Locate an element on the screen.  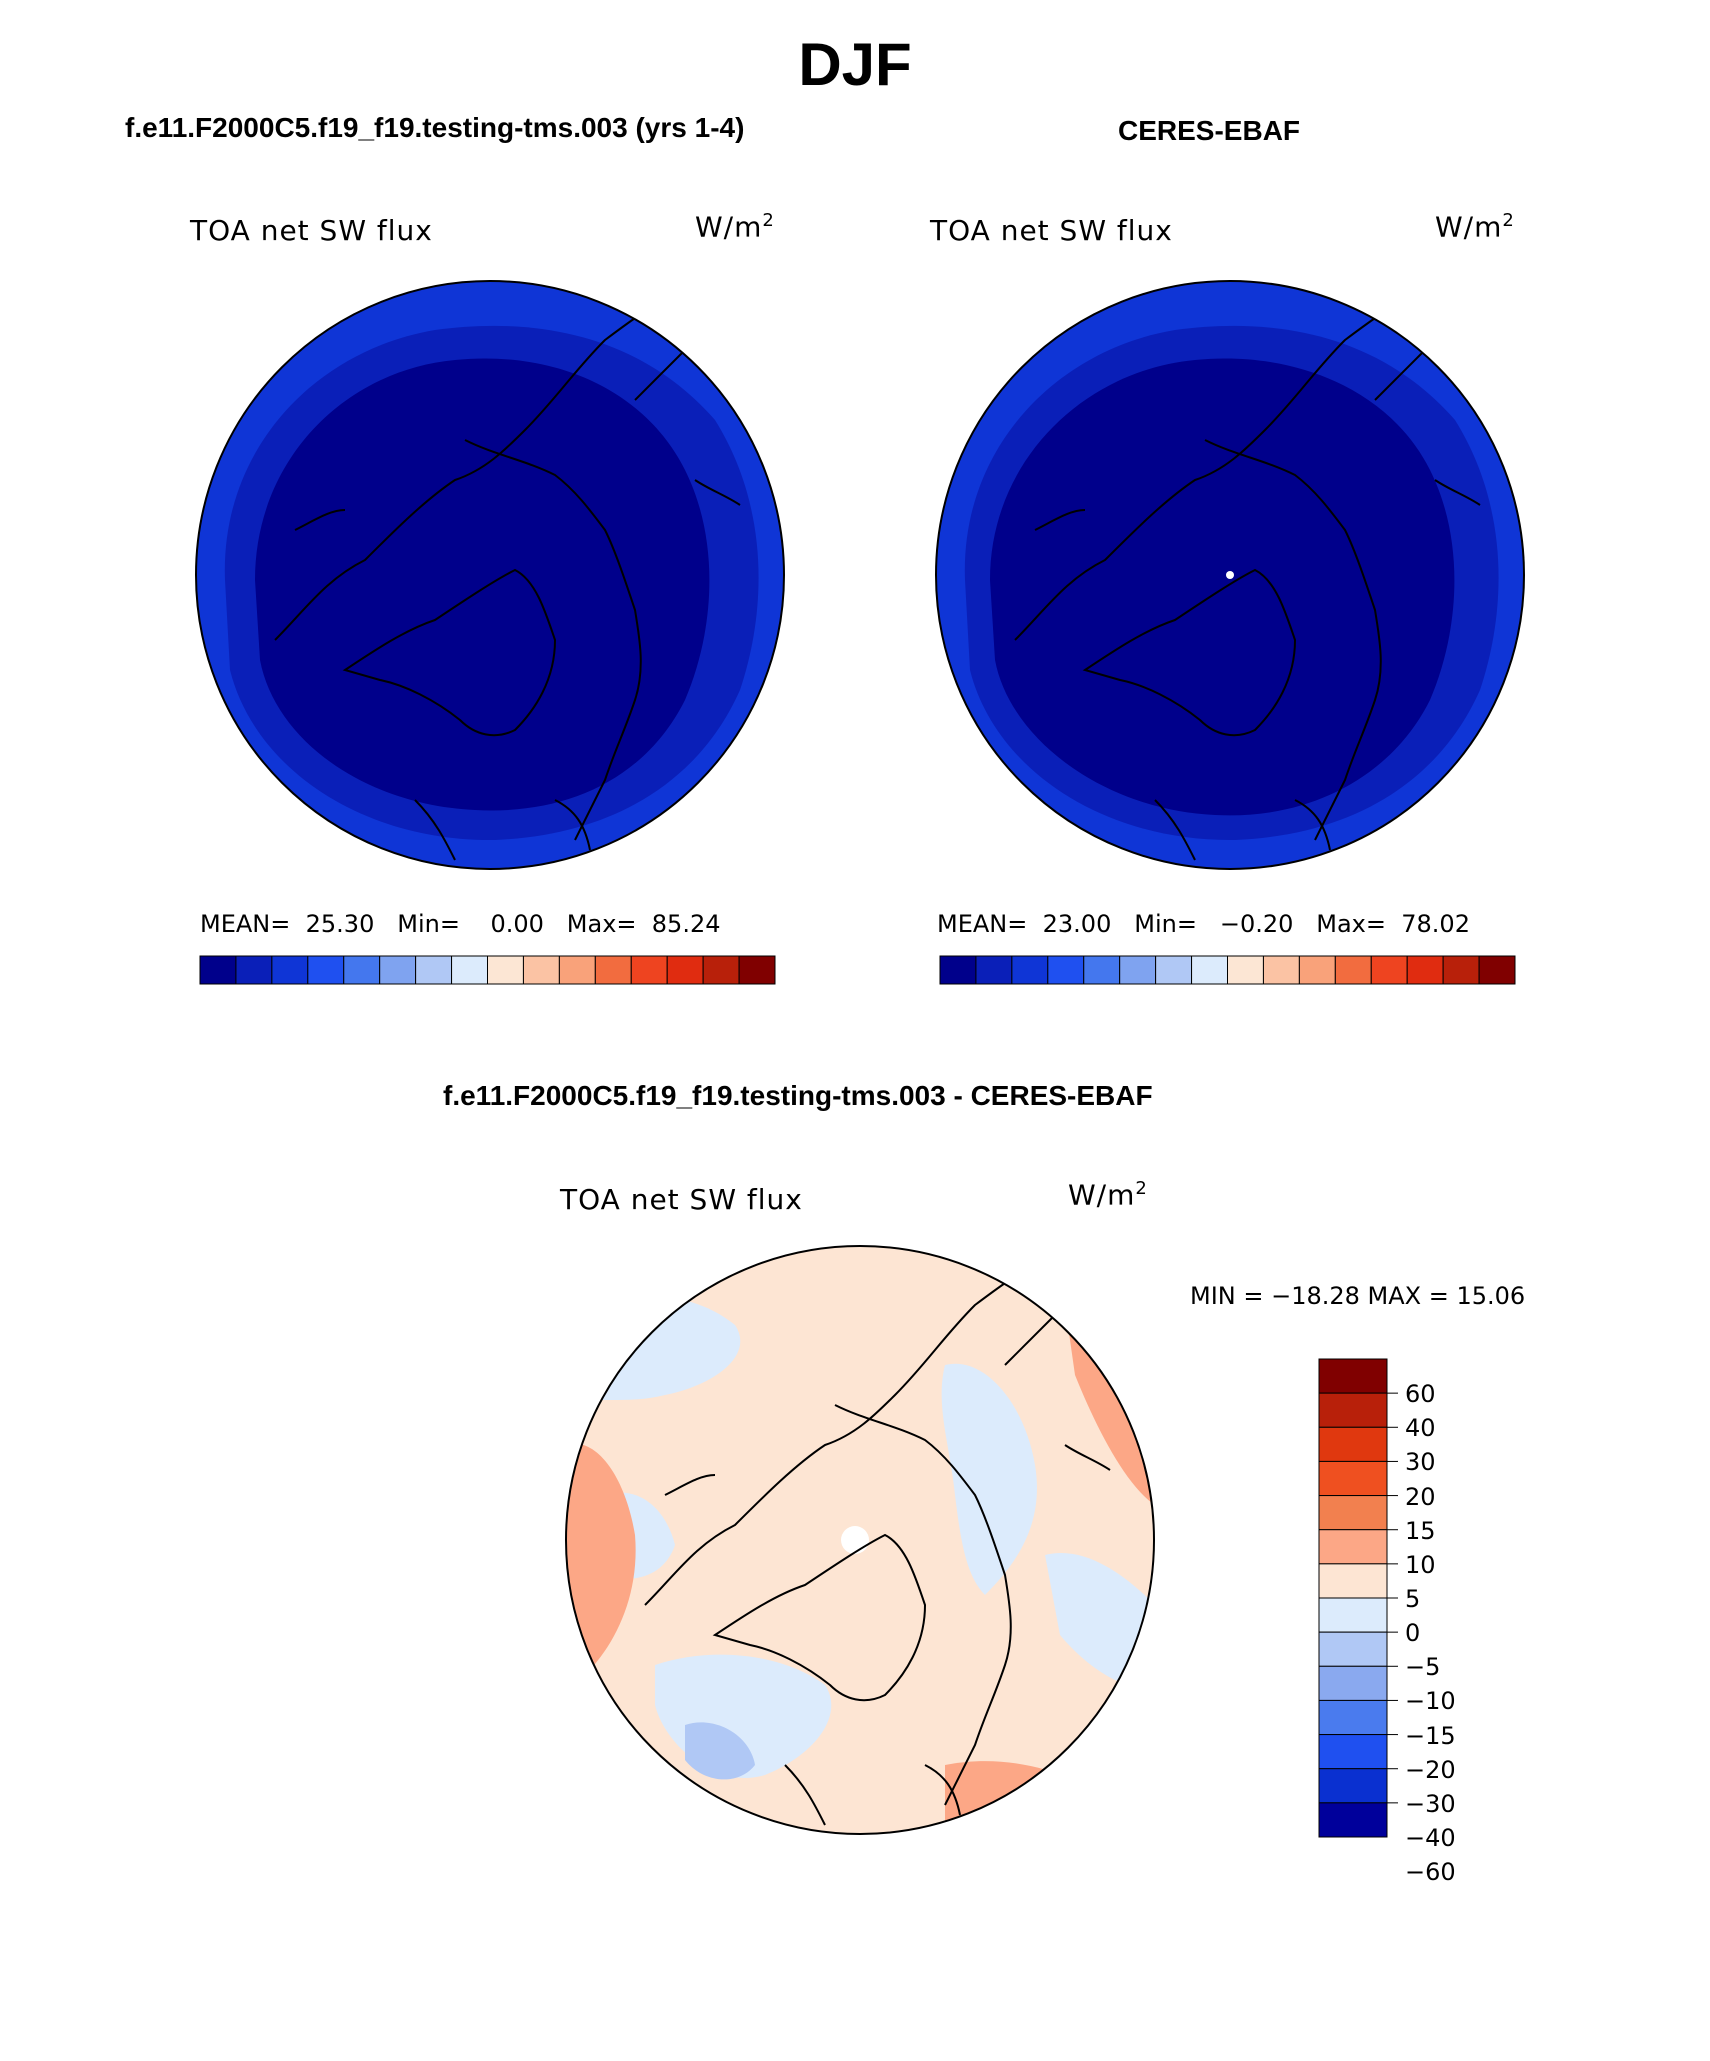
polar-map-model is located at coordinates (490, 575).